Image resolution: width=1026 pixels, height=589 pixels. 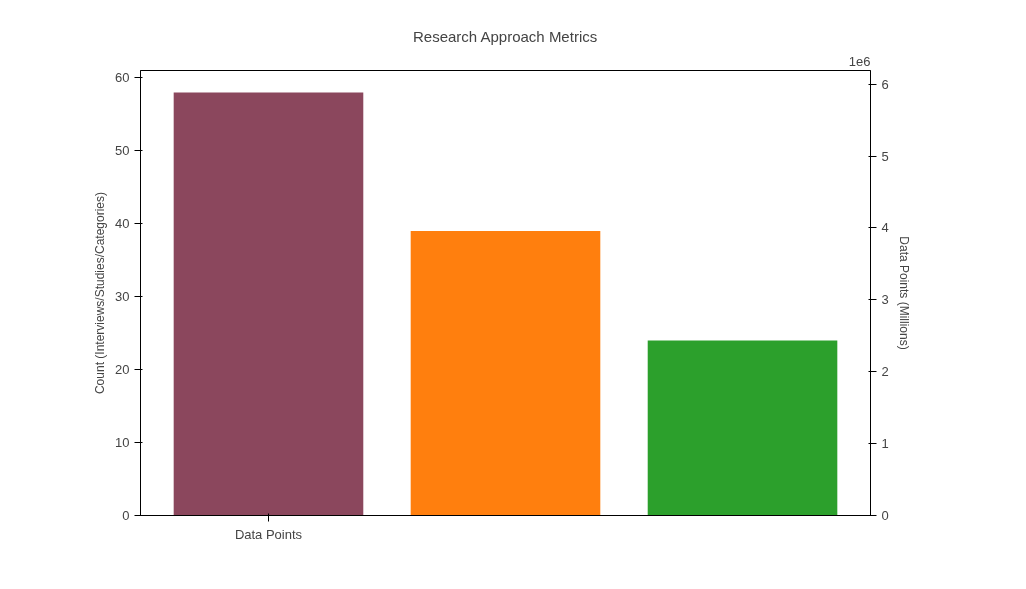 I want to click on y-axis-title: Count (Interviews/Studies/Categories), so click(x=100, y=293).